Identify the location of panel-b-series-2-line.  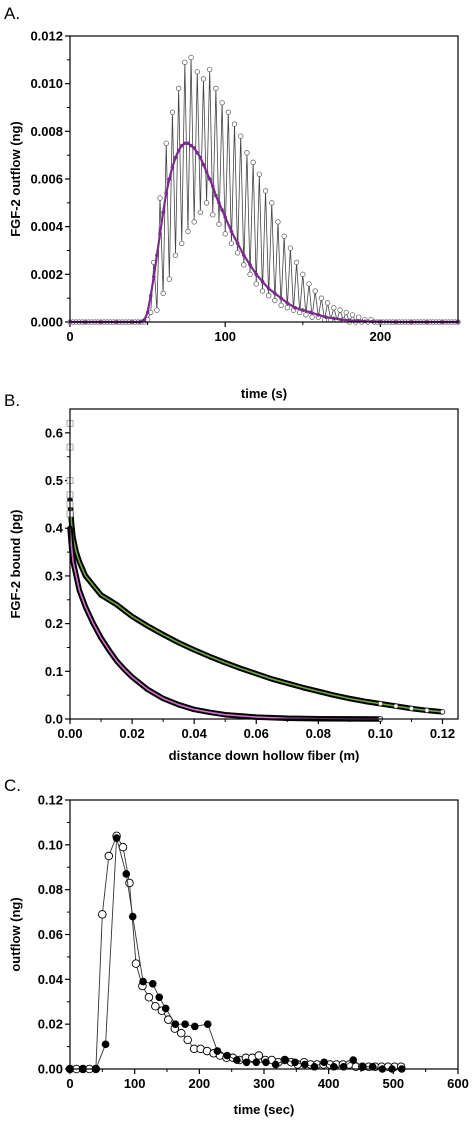
(225, 624).